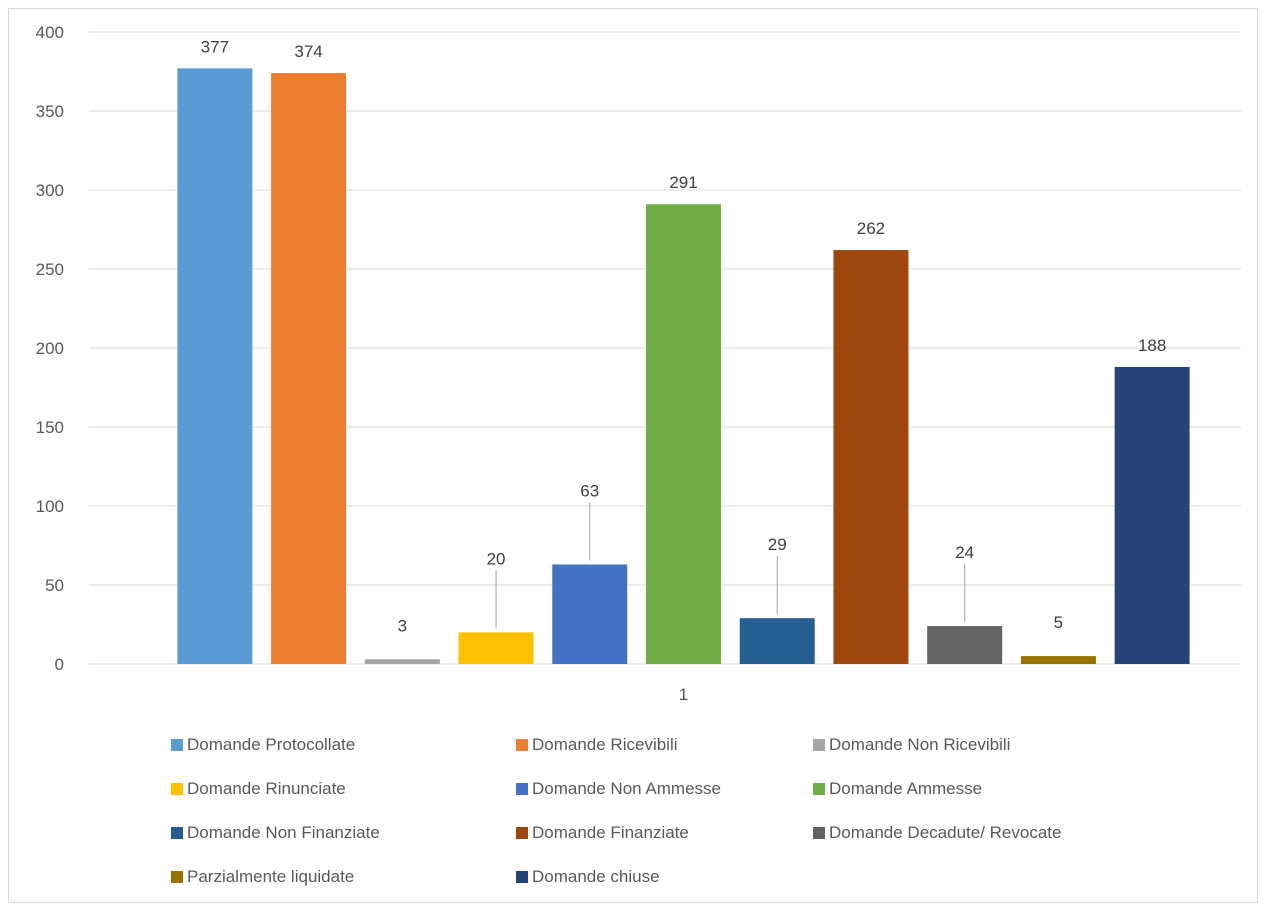  Describe the element at coordinates (683, 434) in the screenshot. I see `bar-domande-ammesse` at that location.